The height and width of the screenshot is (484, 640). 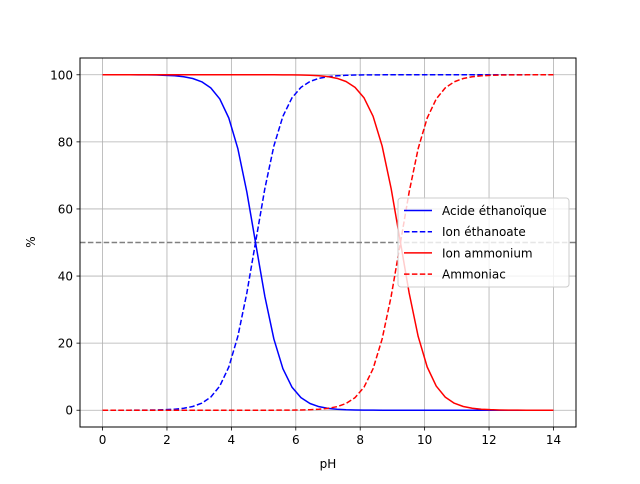 What do you see at coordinates (232, 440) in the screenshot?
I see `x-tick-label: 4` at bounding box center [232, 440].